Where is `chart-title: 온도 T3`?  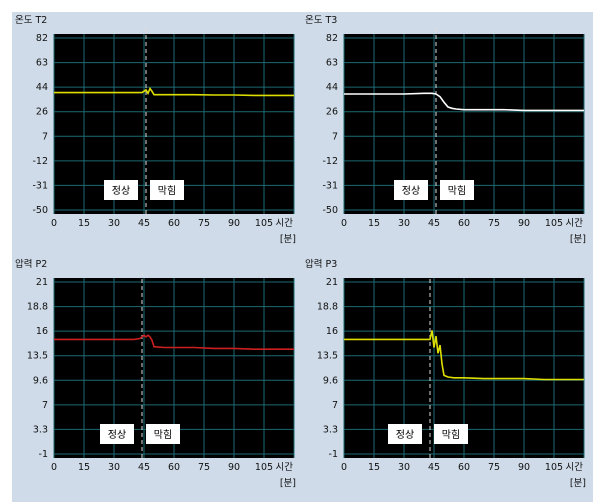
chart-title: 온도 T3 is located at coordinates (321, 20).